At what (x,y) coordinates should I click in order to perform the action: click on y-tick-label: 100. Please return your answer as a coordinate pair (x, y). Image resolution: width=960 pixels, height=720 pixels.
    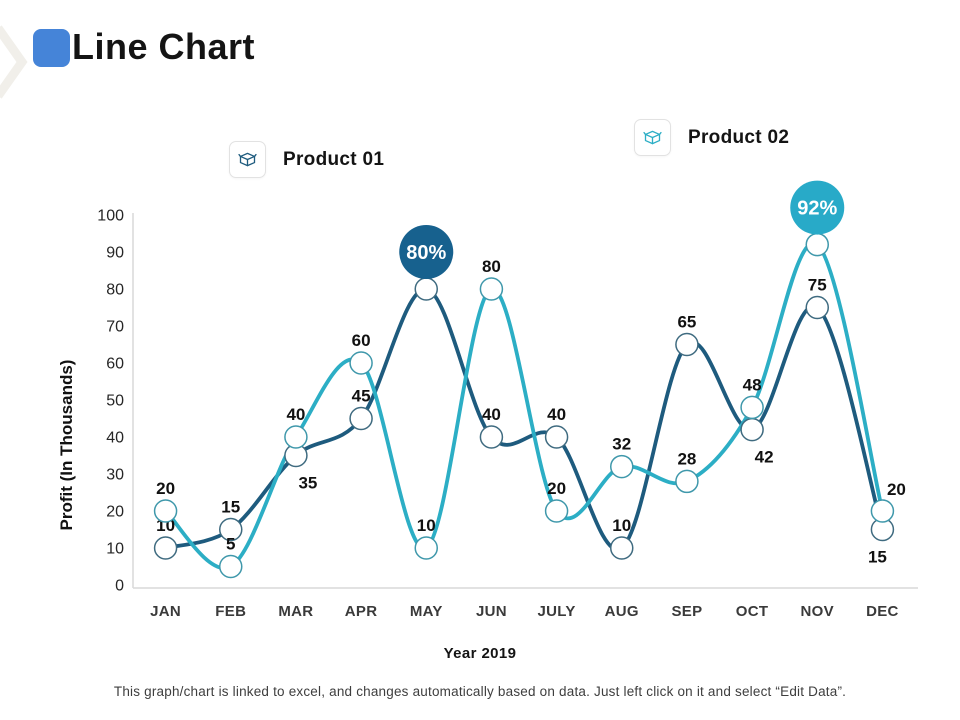
    Looking at the image, I should click on (110, 216).